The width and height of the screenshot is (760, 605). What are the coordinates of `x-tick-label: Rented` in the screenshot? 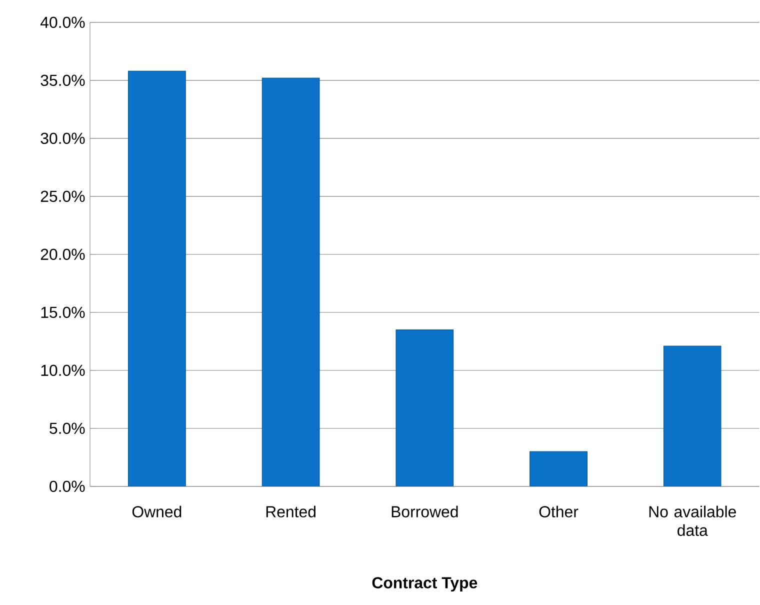 It's located at (291, 512).